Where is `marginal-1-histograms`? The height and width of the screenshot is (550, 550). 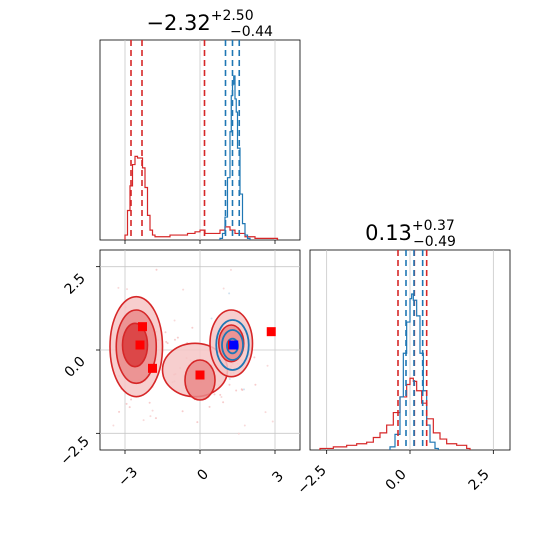 marginal-1-histograms is located at coordinates (201, 157).